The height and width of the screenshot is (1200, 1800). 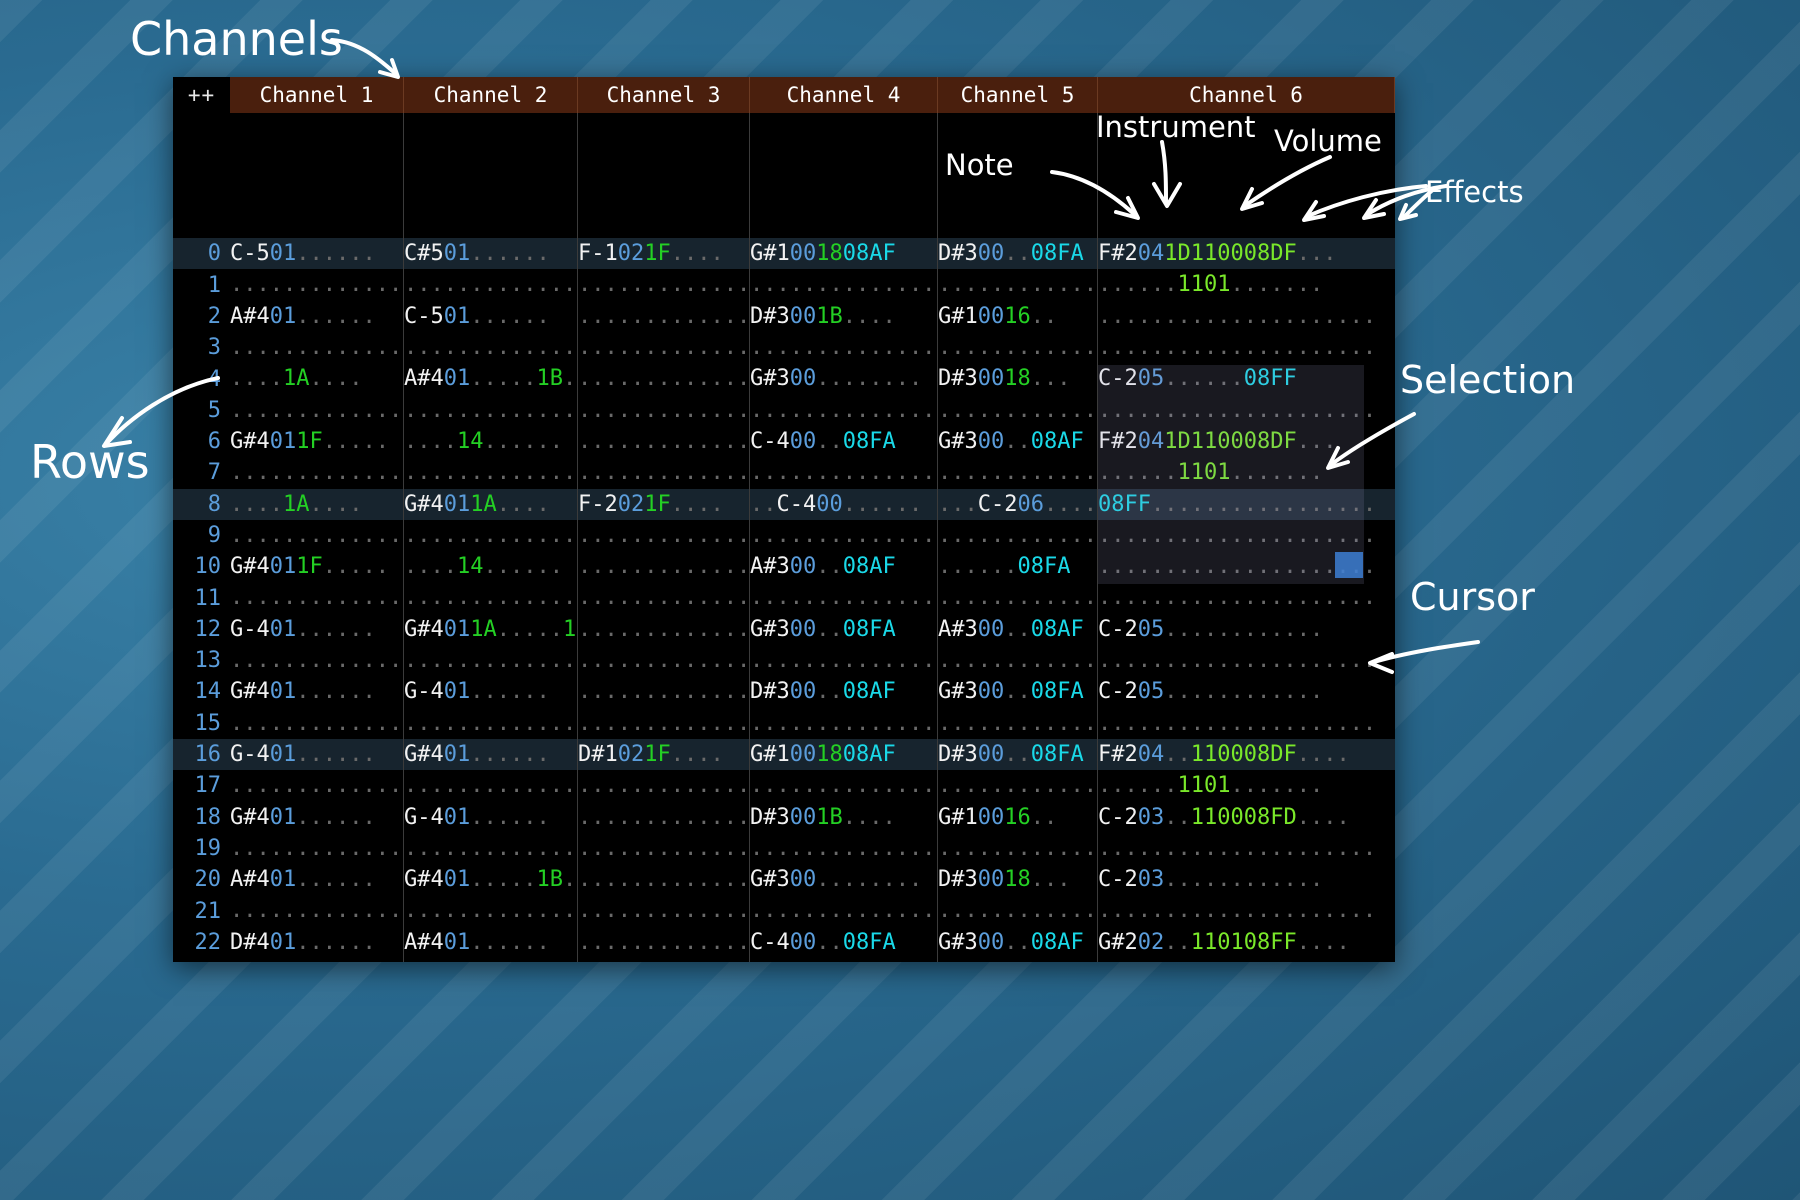 What do you see at coordinates (1246, 378) in the screenshot?
I see `pattern-cell: C-205......08FF` at bounding box center [1246, 378].